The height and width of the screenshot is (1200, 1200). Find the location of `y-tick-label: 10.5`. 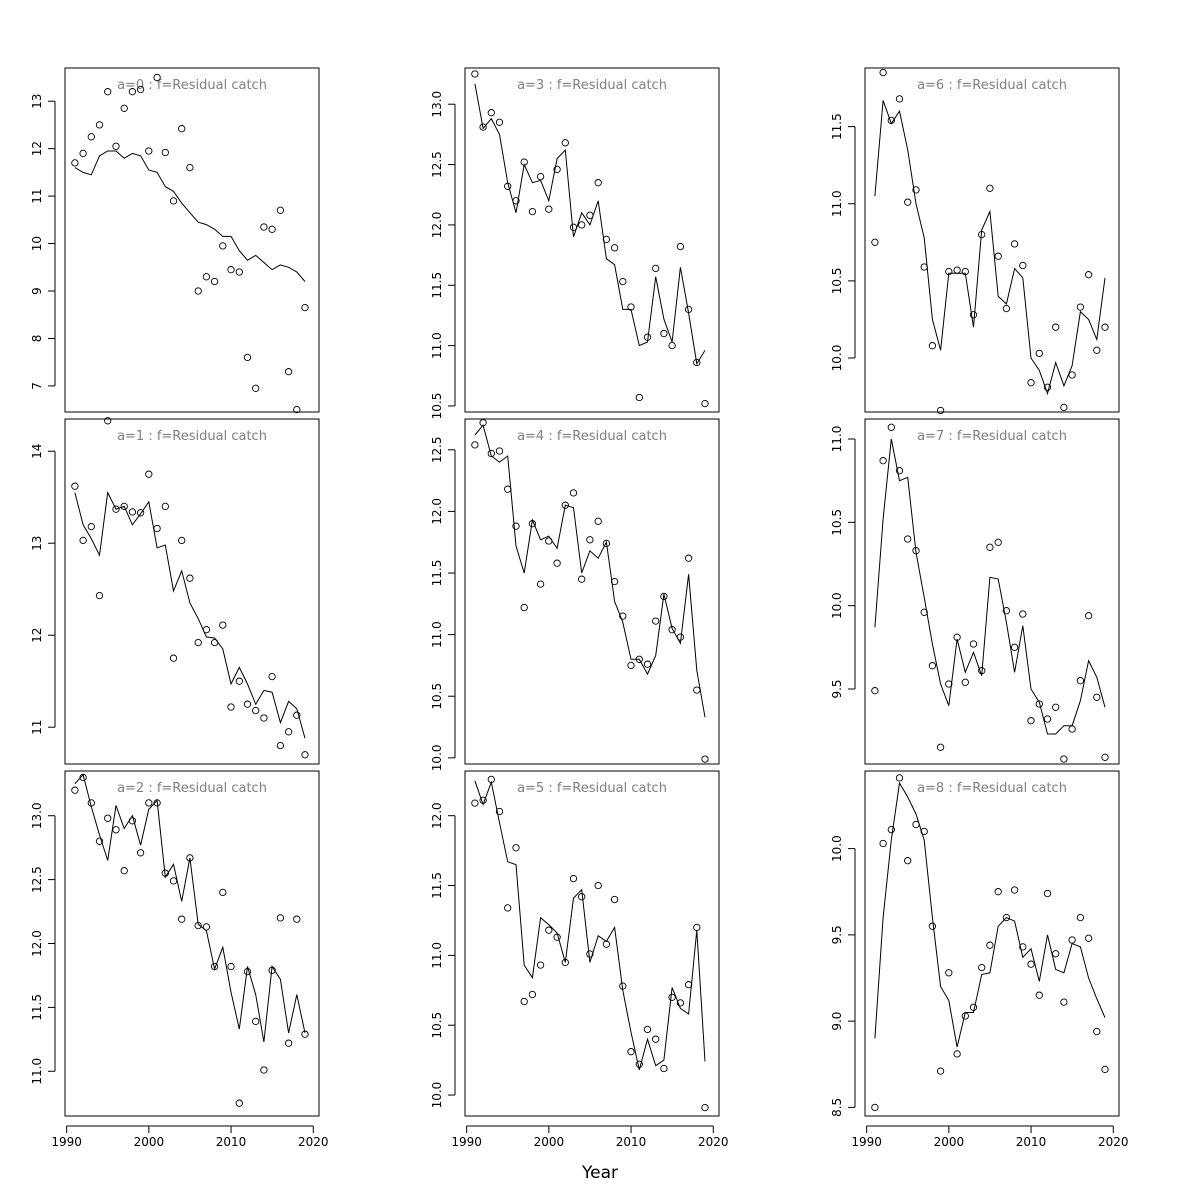

y-tick-label: 10.5 is located at coordinates (837, 522).